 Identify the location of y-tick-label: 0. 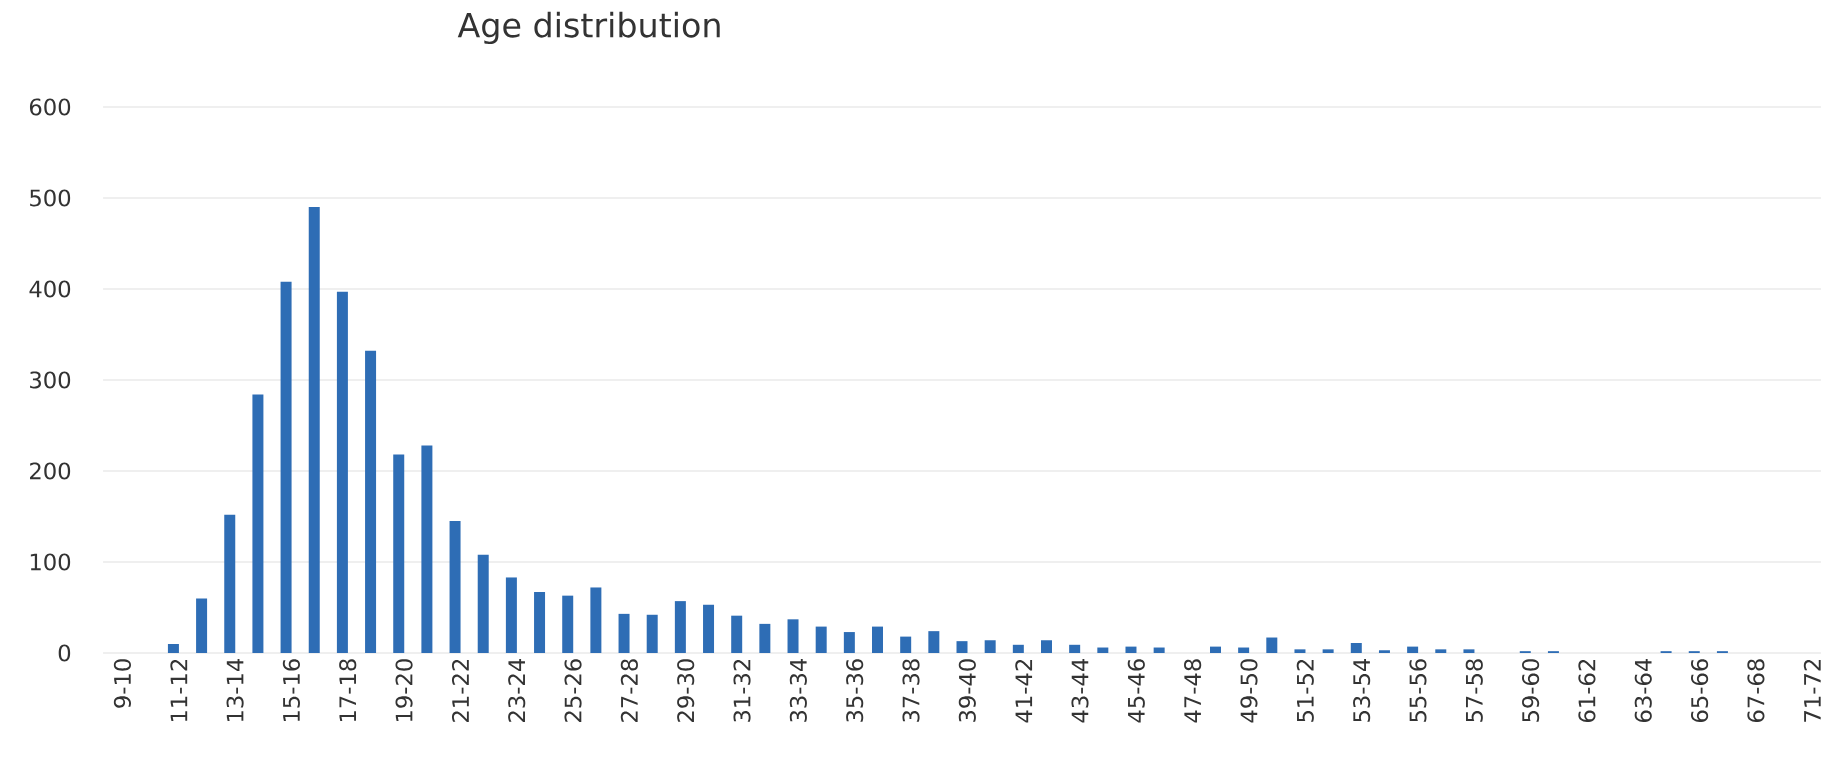
(64, 653).